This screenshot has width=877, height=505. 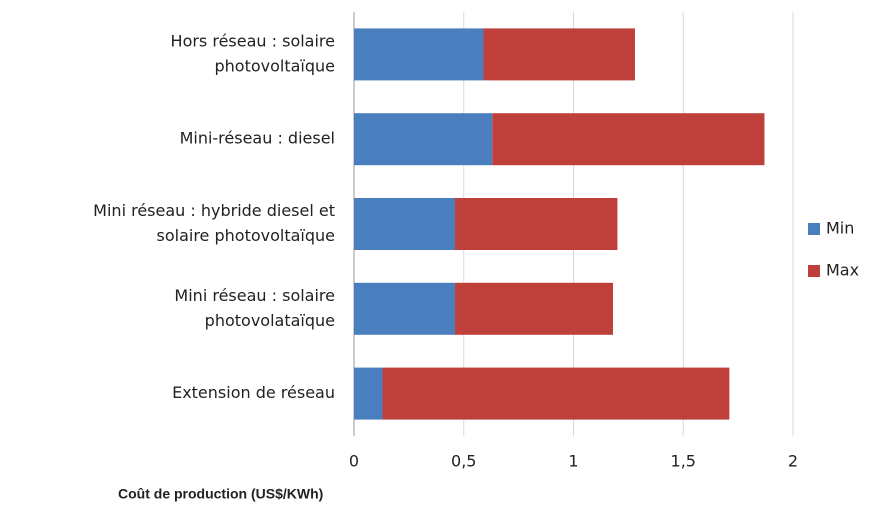 I want to click on y-tick-label: solaire photovoltaïque, so click(x=246, y=235).